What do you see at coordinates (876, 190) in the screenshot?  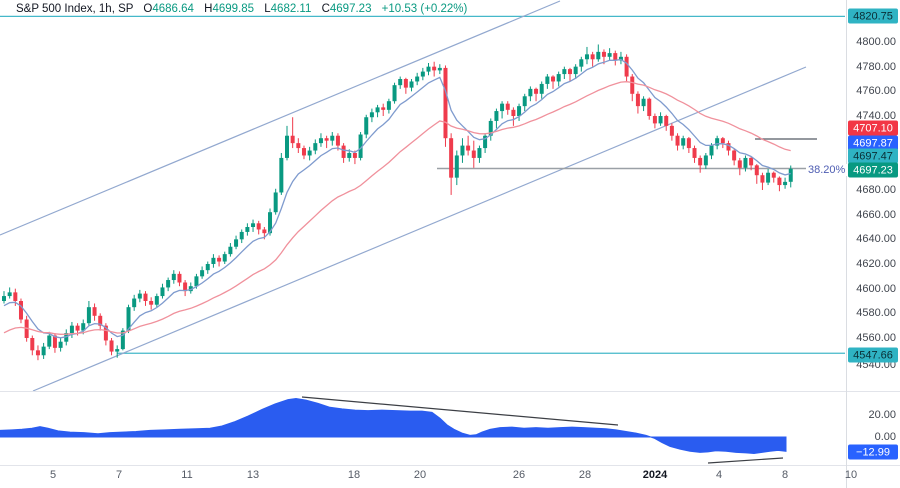 I see `price-tick: 4680.00` at bounding box center [876, 190].